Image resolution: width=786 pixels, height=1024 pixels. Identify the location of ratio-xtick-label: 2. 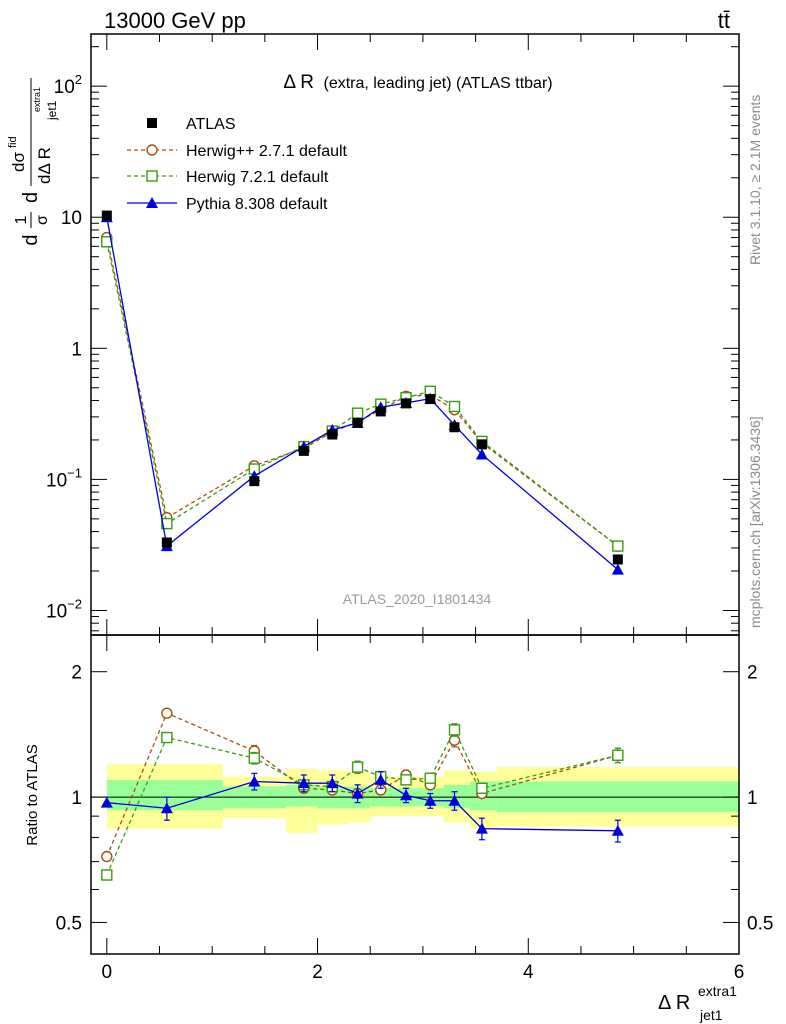
(317, 972).